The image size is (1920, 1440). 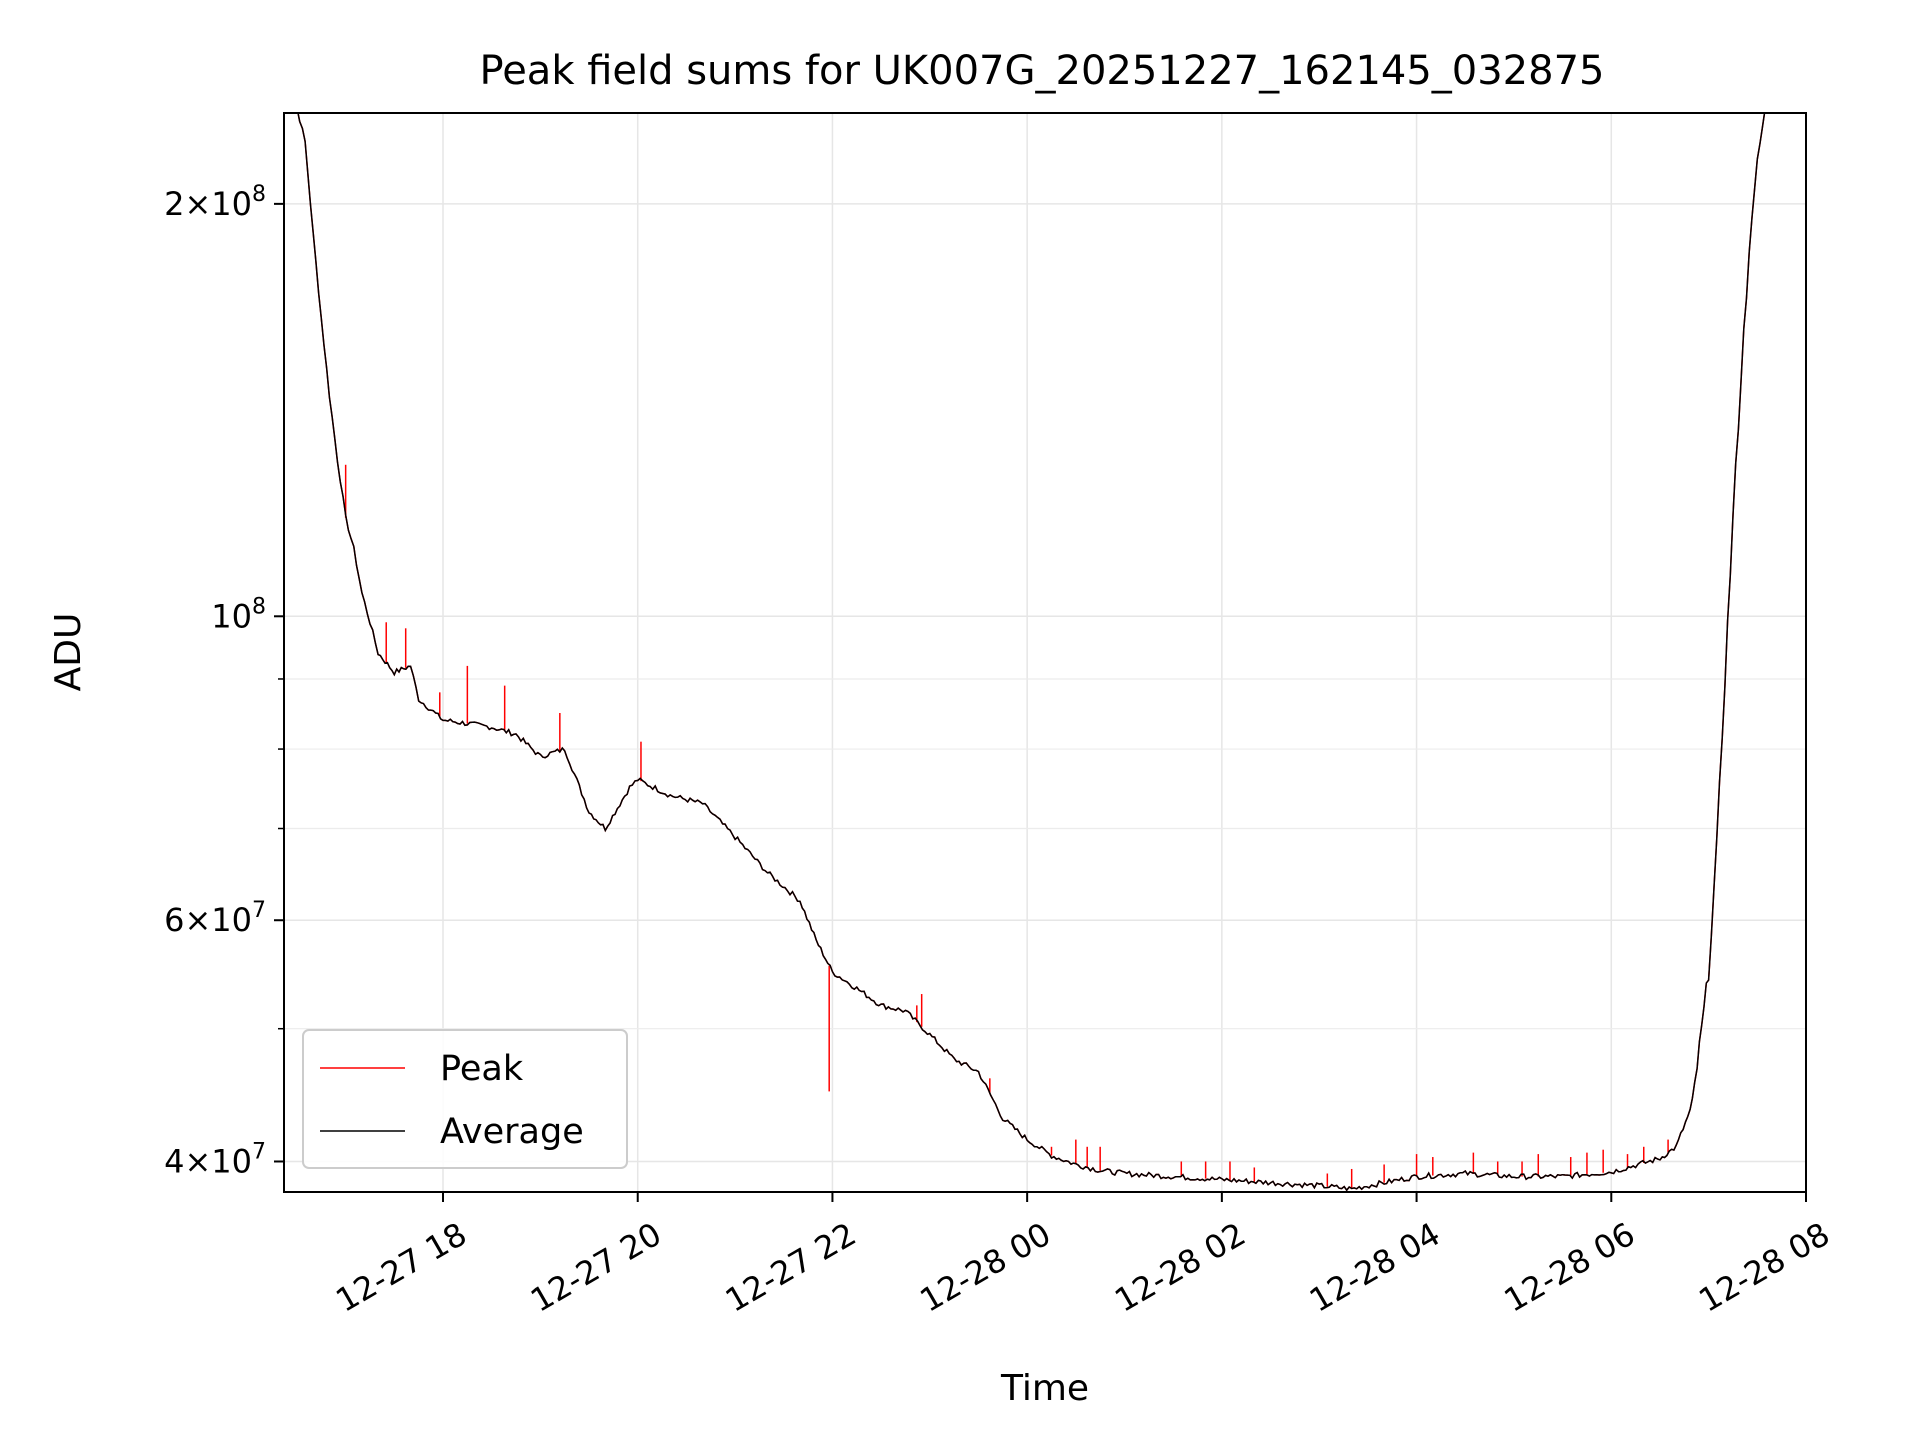 I want to click on legend-box, so click(x=465, y=1099).